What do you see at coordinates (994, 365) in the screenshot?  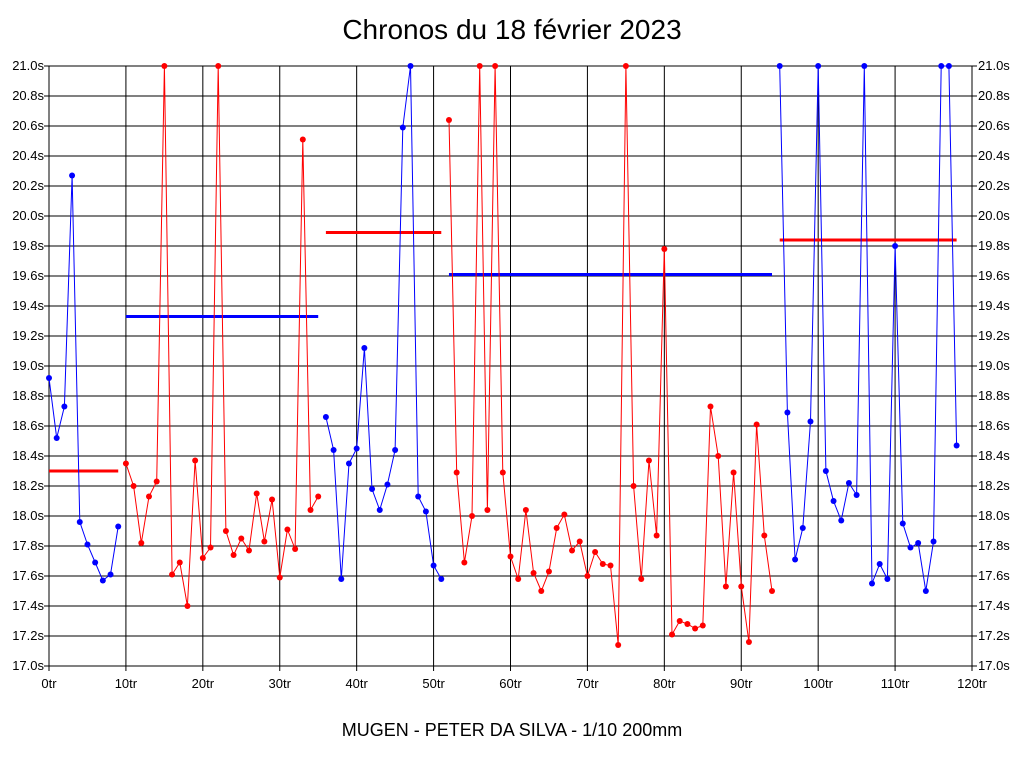 I see `y-tick-label-right: 19.0s` at bounding box center [994, 365].